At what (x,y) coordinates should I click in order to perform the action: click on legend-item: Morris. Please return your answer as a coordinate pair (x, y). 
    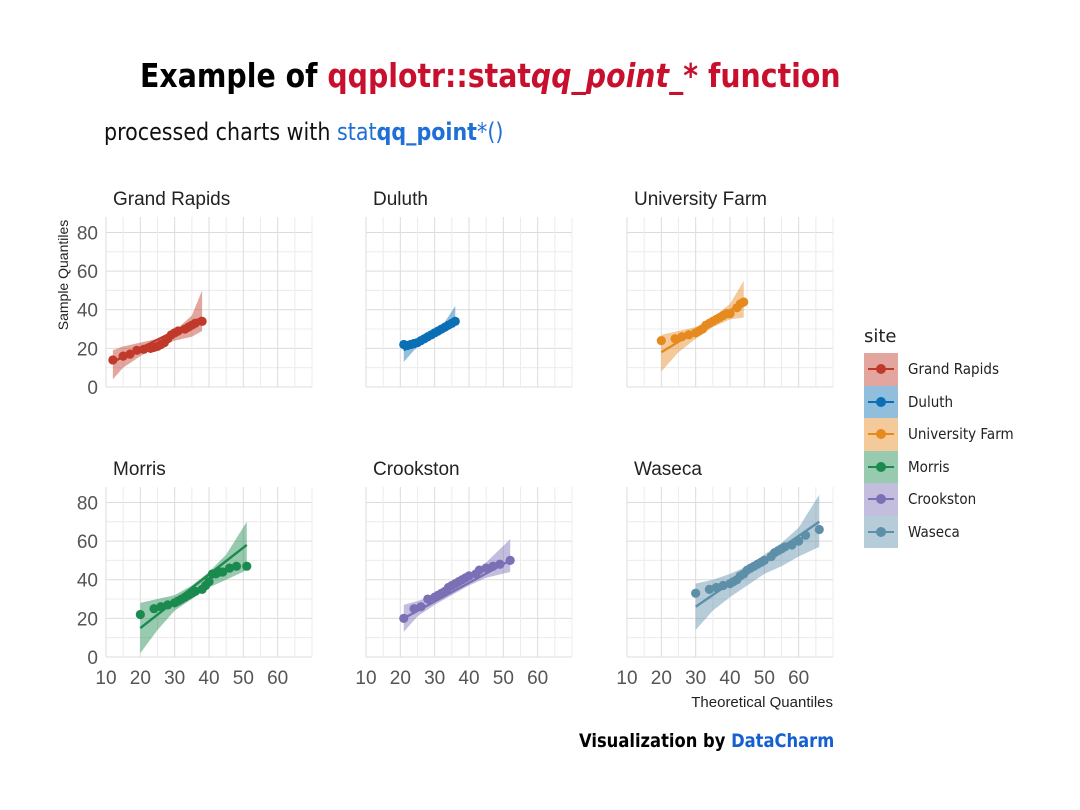
    Looking at the image, I should click on (944, 466).